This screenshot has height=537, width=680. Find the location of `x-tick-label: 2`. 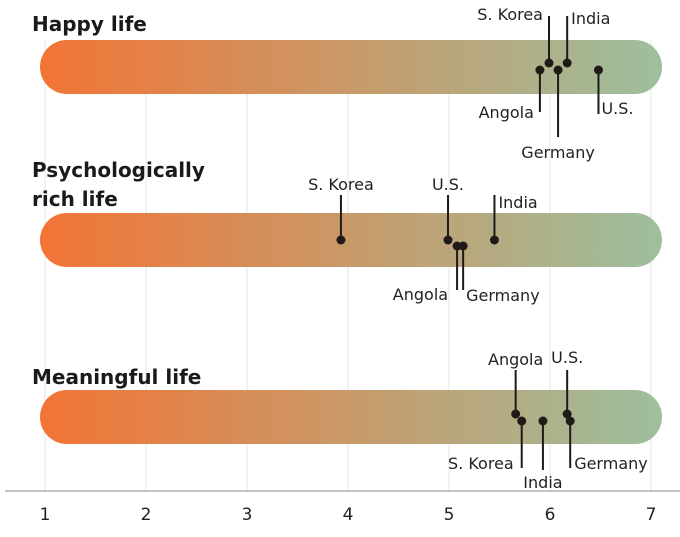

x-tick-label: 2 is located at coordinates (146, 515).